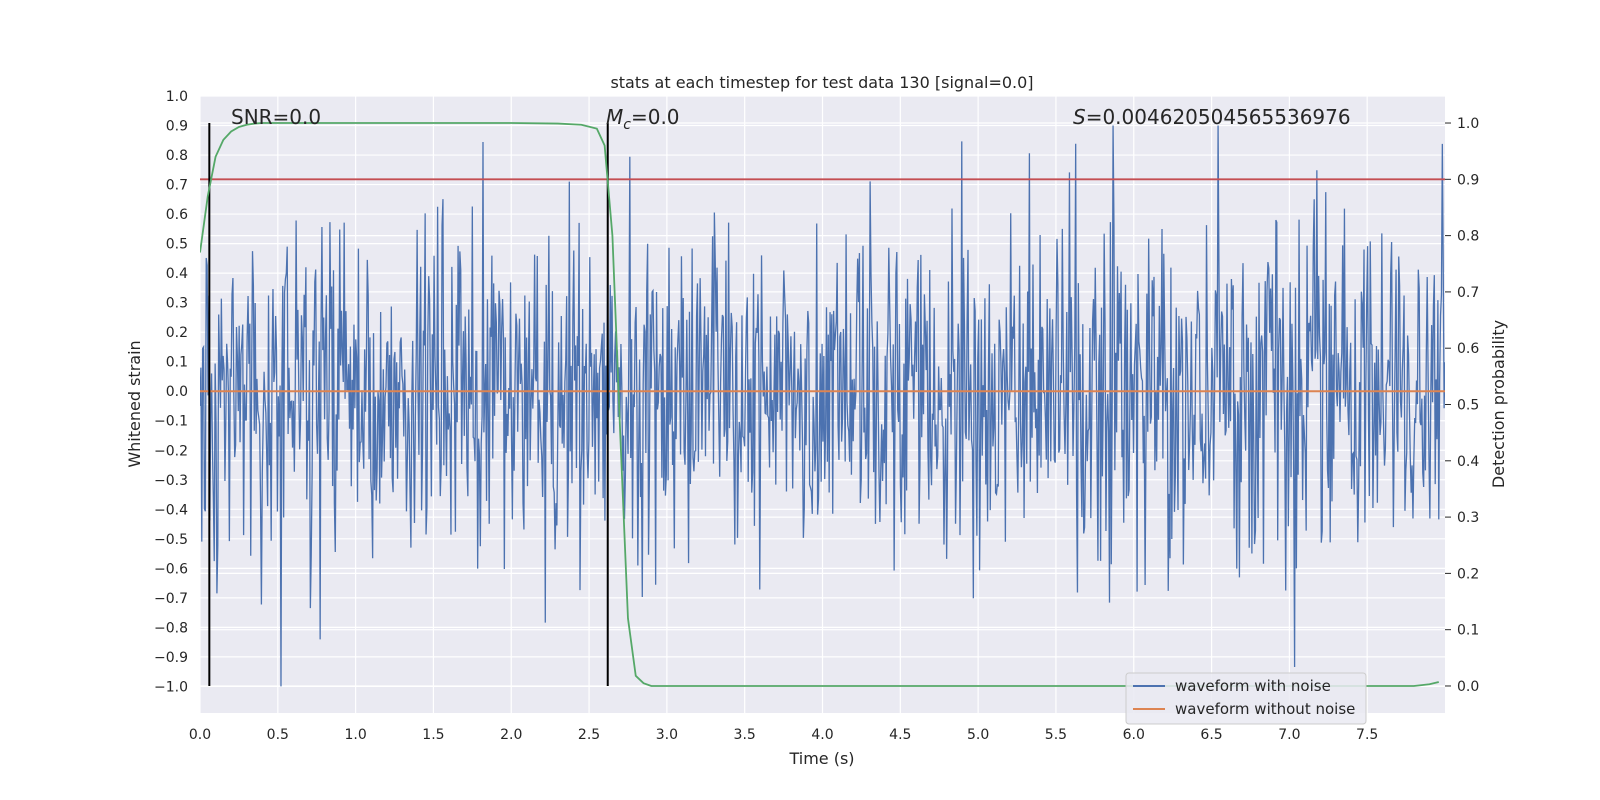 The image size is (1600, 800). I want to click on y-tick-label: −0.4, so click(171, 510).